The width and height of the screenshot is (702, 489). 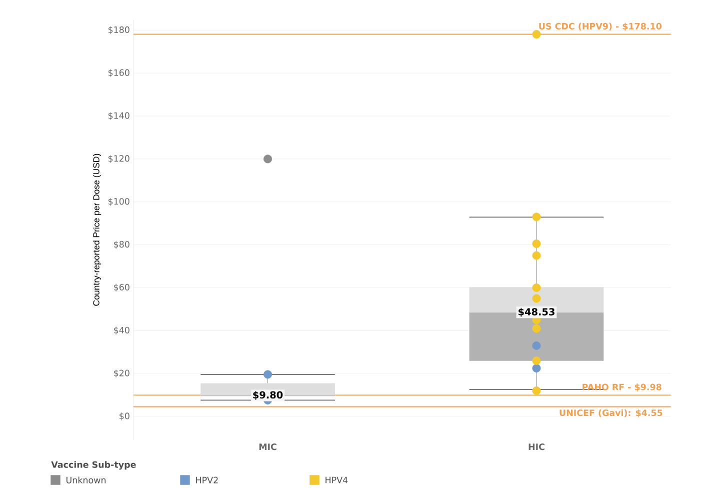 I want to click on legend-label: HPV2, so click(x=207, y=480).